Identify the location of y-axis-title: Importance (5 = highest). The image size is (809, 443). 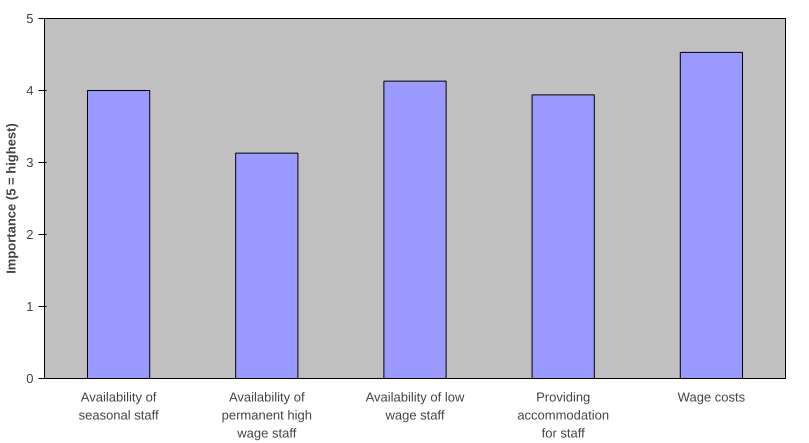
(10, 198).